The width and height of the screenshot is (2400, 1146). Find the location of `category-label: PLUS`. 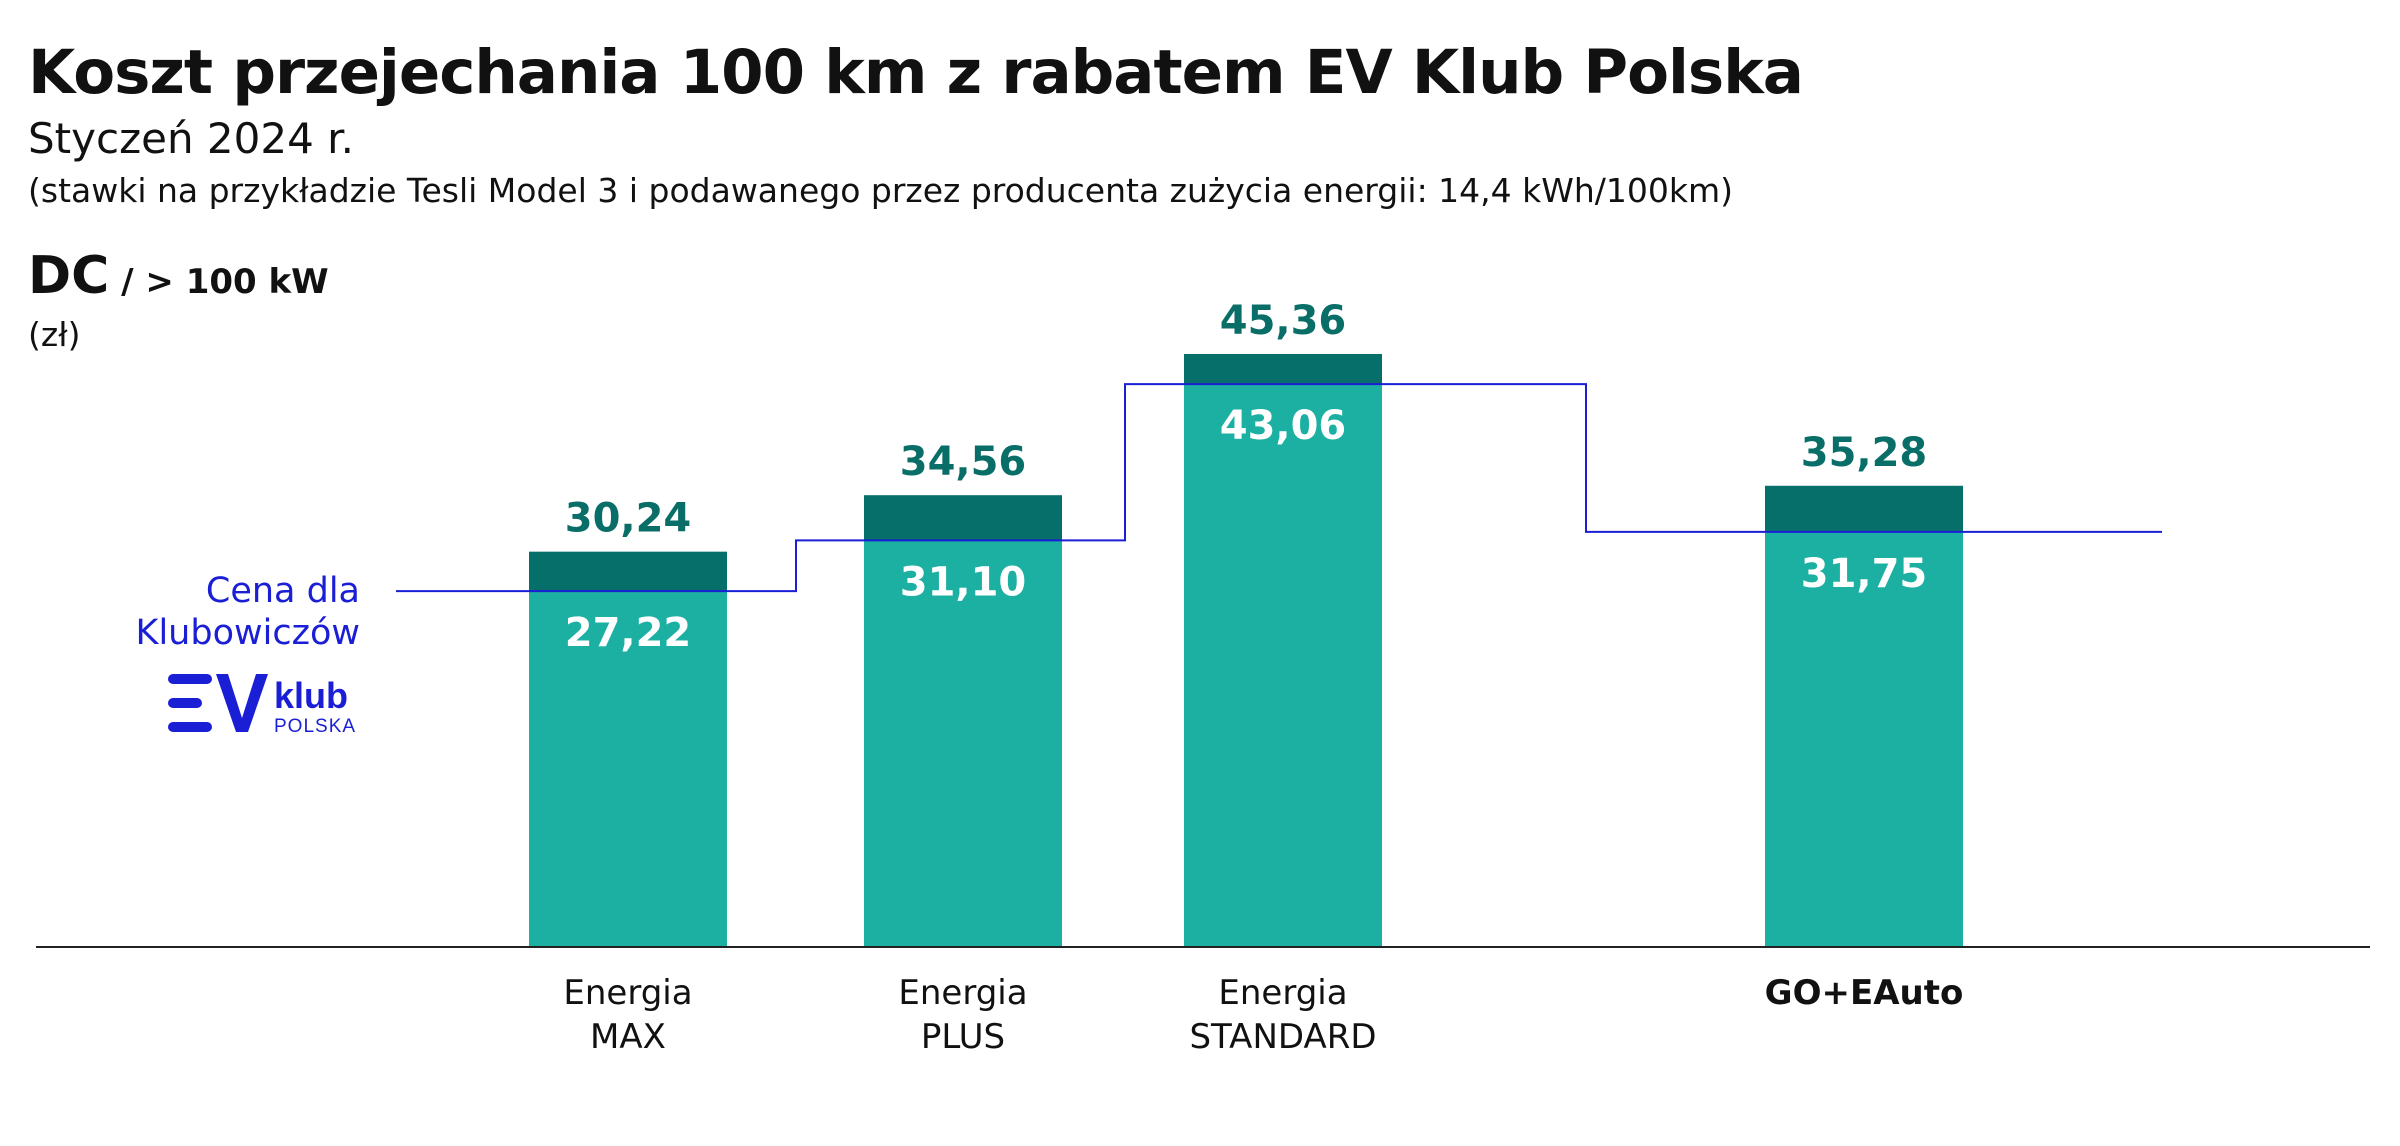

category-label: PLUS is located at coordinates (963, 1037).